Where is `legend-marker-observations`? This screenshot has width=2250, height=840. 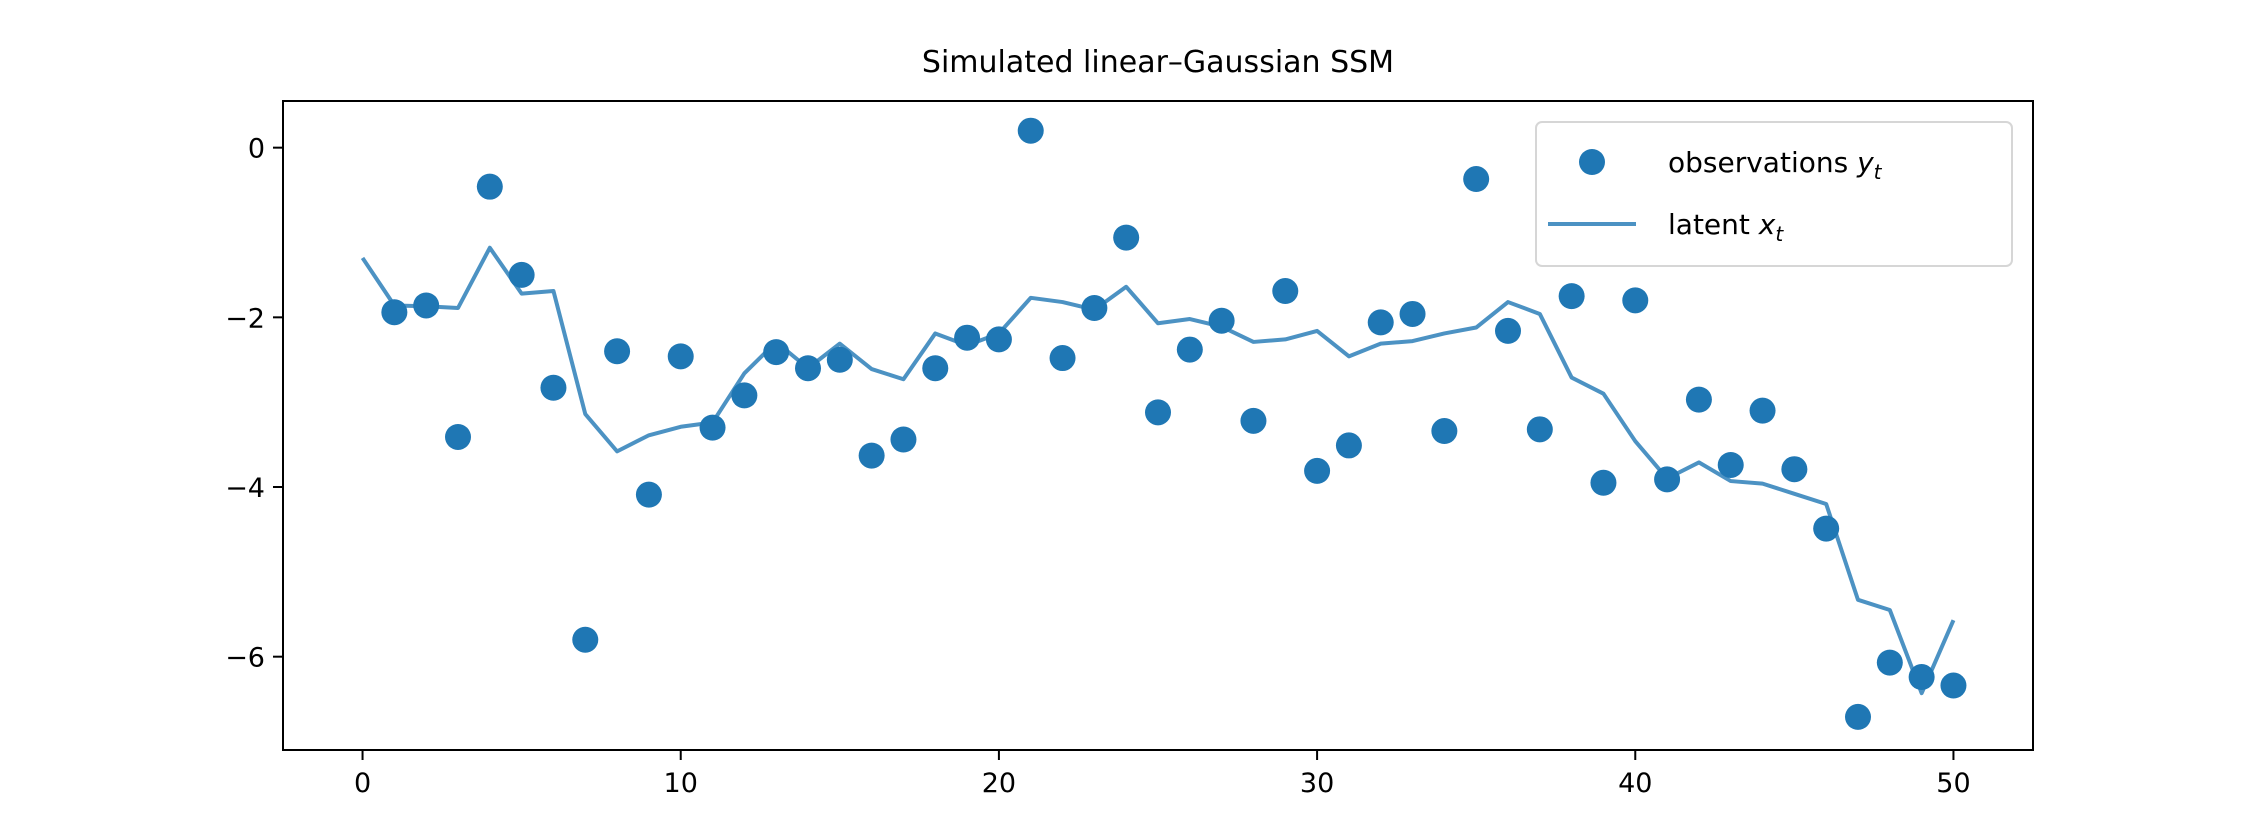
legend-marker-observations is located at coordinates (1592, 162).